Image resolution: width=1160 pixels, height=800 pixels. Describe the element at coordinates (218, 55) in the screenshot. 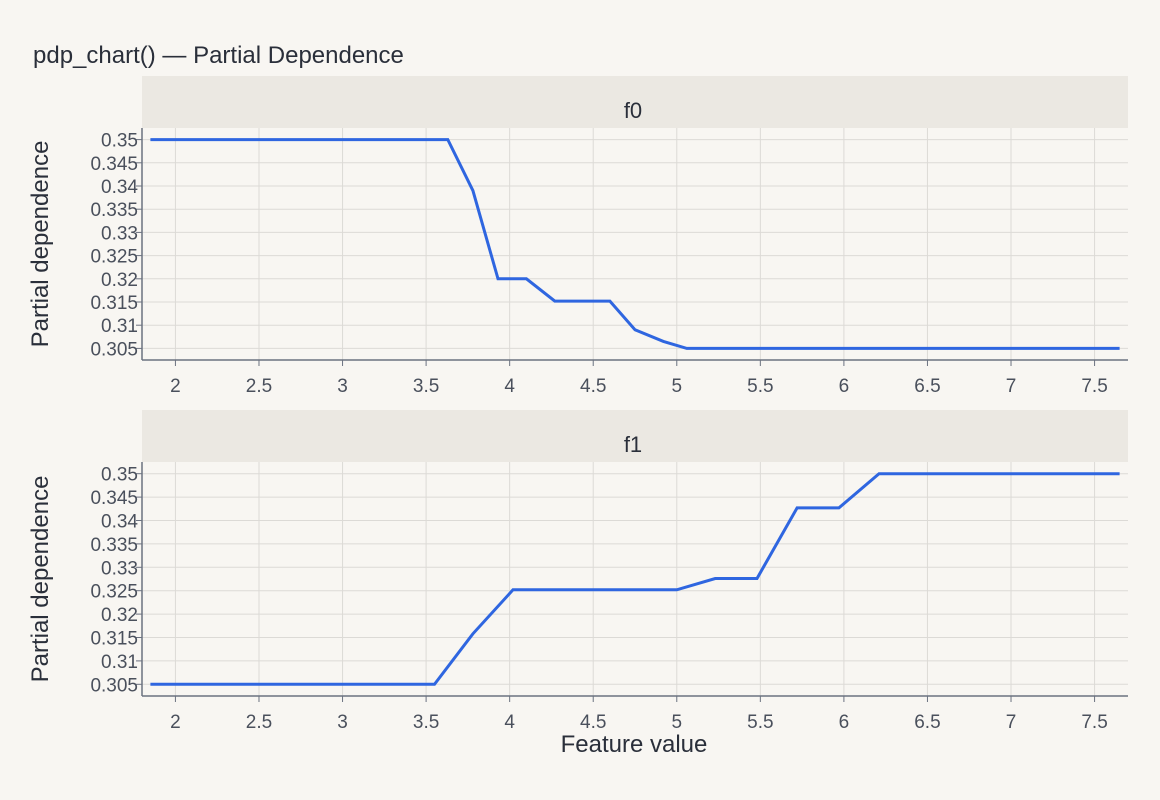

I see `chart-title: pdp_chart() — Partial Dependence` at that location.